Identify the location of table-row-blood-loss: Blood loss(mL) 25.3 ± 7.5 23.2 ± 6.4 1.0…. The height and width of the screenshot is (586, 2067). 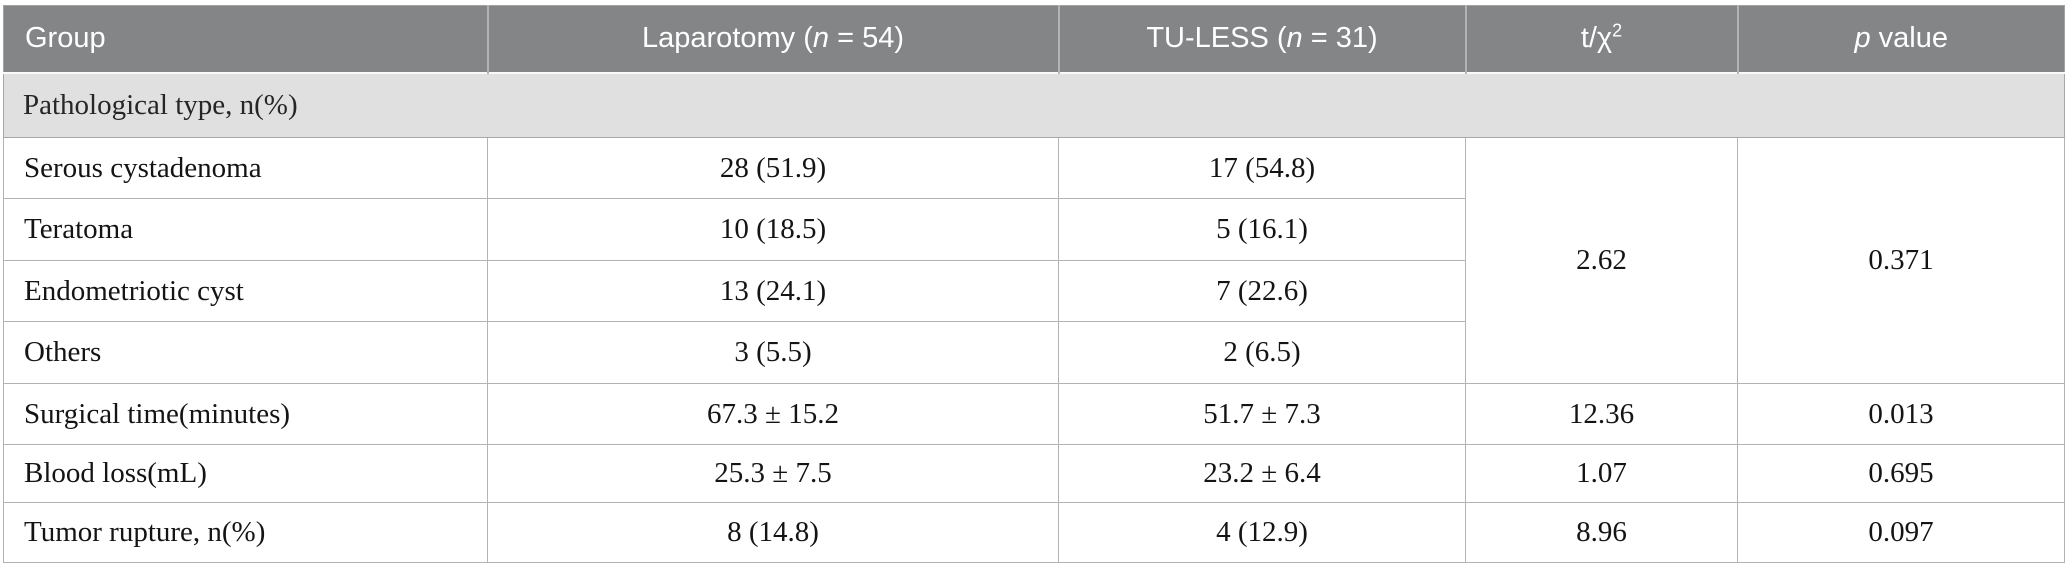
(1034, 473).